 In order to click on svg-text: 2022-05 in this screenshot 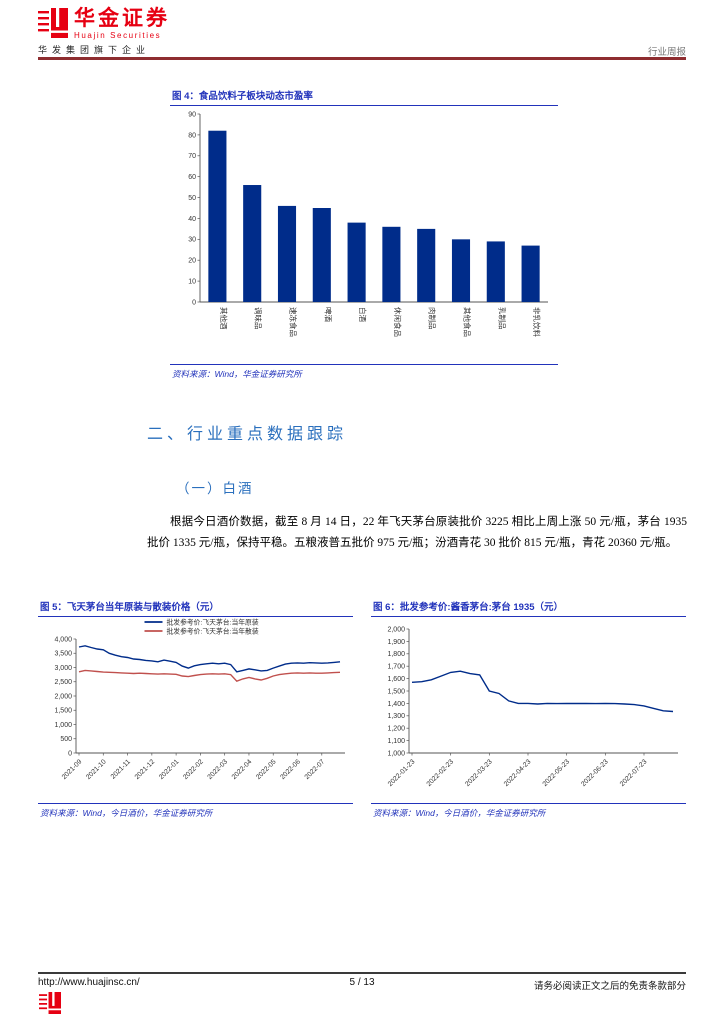, I will do `click(266, 769)`.